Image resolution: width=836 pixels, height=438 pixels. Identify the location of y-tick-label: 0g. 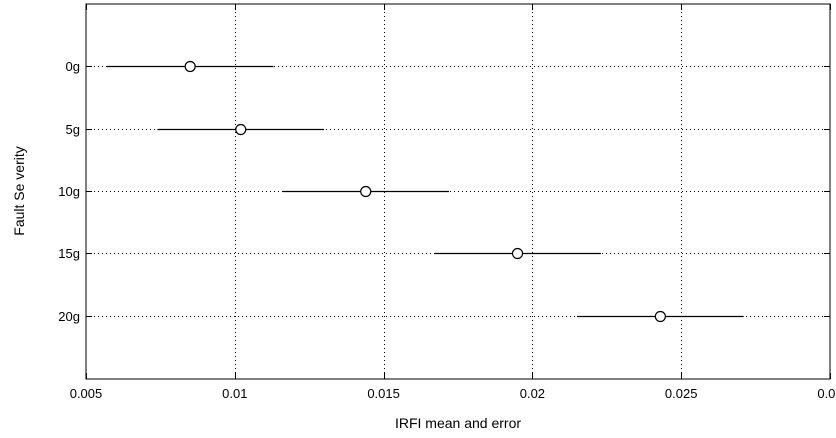
(73, 66).